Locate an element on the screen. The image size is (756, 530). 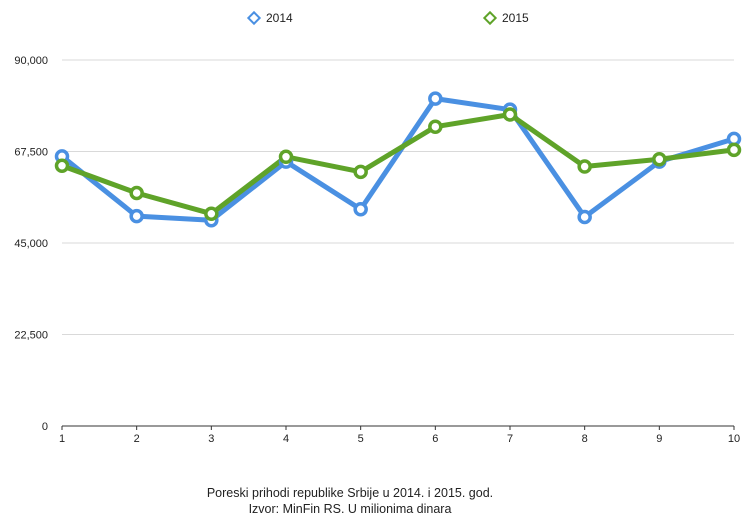
legend-label-2015: 2015 is located at coordinates (515, 18).